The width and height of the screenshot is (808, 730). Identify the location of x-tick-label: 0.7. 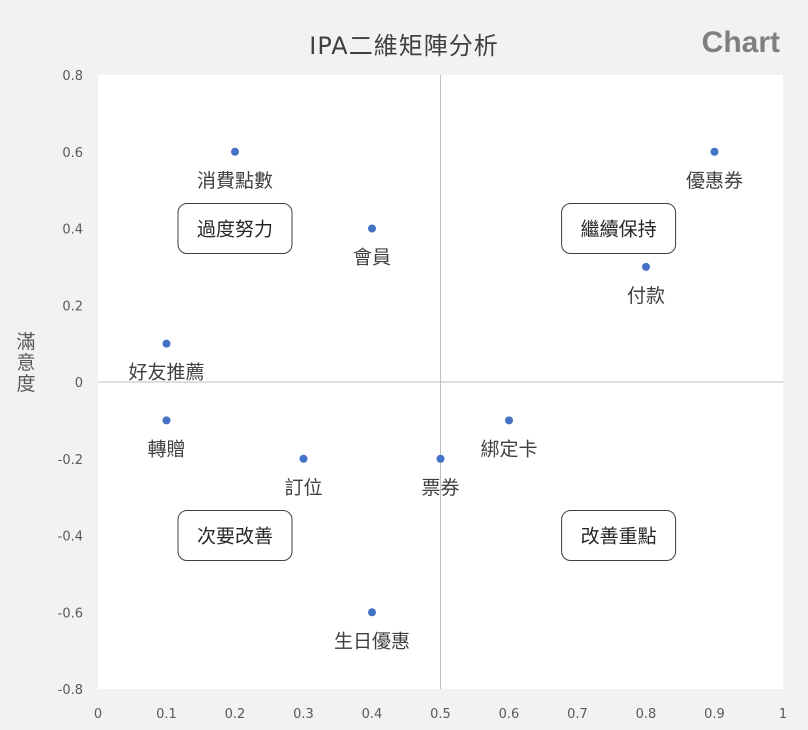
(577, 714).